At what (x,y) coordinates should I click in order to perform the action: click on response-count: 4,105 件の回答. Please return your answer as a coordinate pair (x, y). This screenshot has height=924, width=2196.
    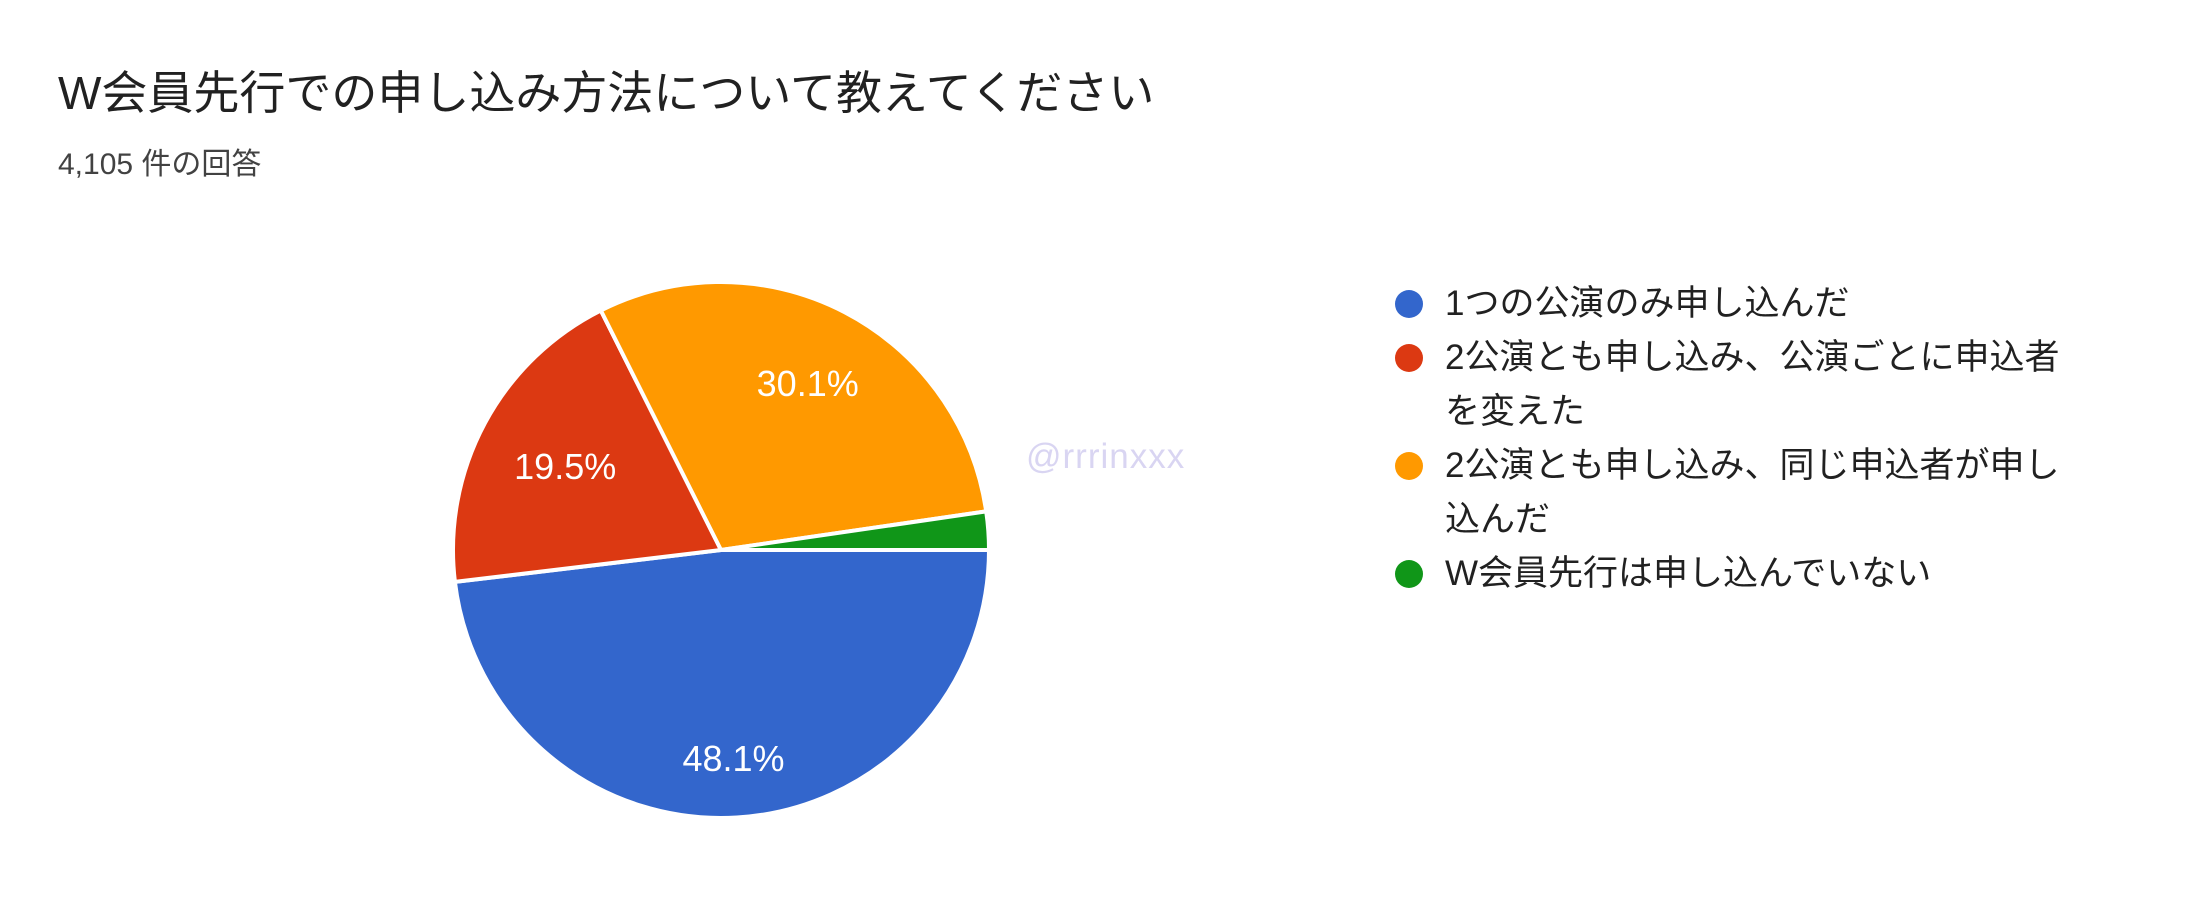
    Looking at the image, I should click on (160, 164).